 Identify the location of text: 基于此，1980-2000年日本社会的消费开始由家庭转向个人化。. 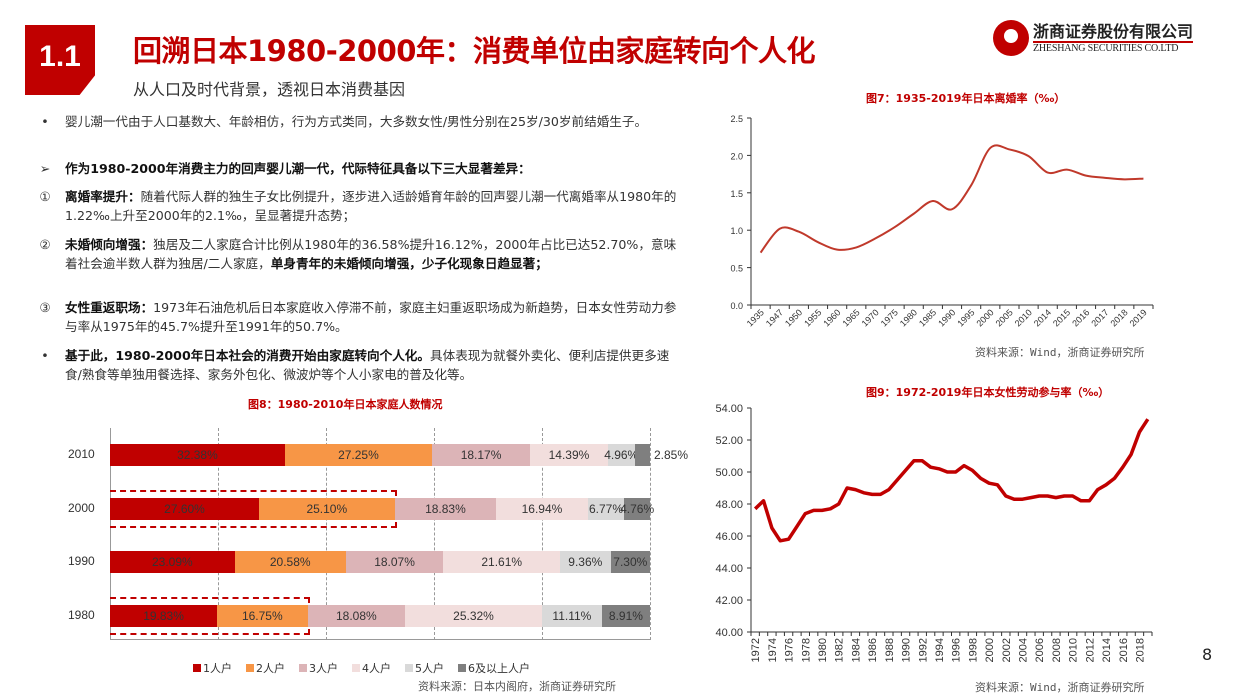
(247, 355).